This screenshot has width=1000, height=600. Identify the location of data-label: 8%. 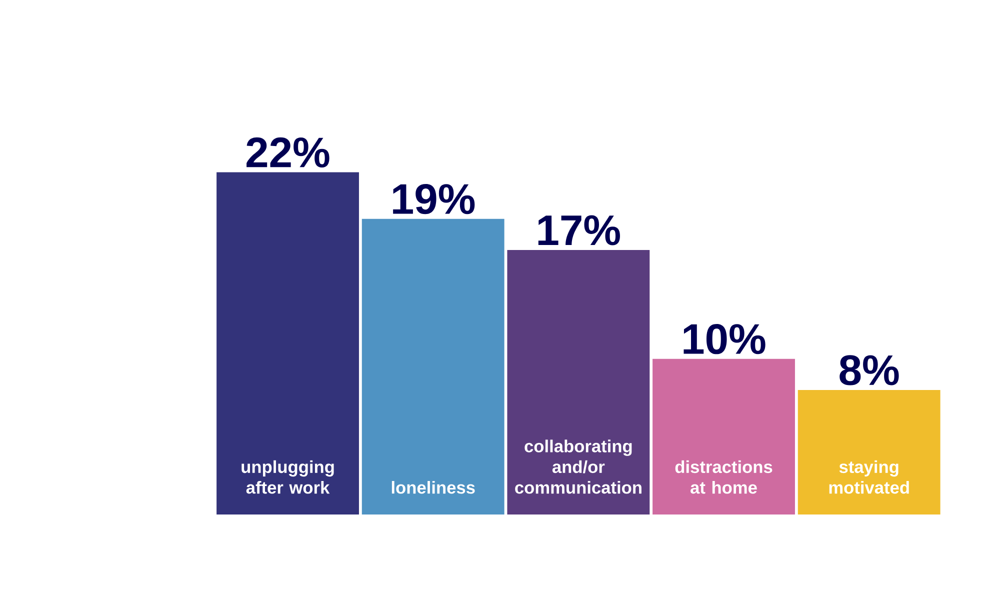
(869, 370).